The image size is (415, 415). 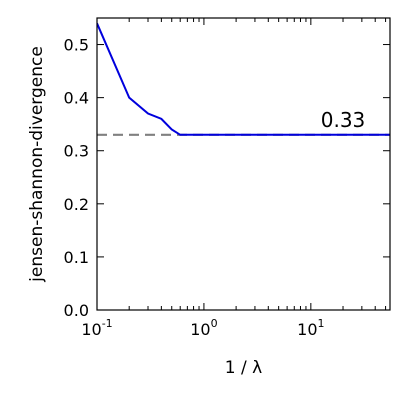 I want to click on x-tick-label: 10⁻¹, so click(x=96, y=328).